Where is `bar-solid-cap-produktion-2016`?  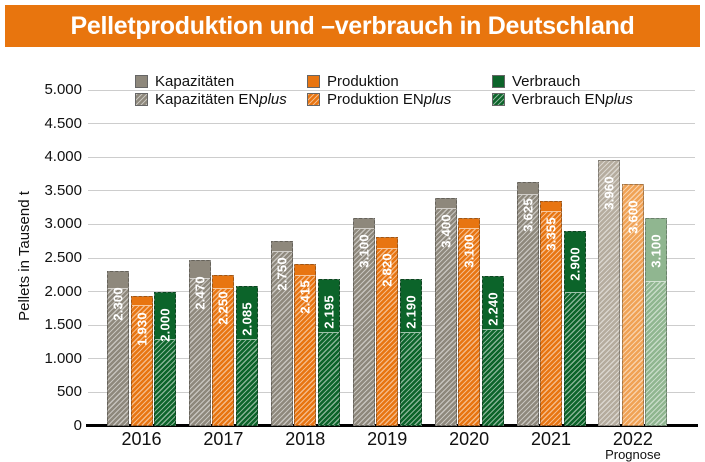 bar-solid-cap-produktion-2016 is located at coordinates (141, 301).